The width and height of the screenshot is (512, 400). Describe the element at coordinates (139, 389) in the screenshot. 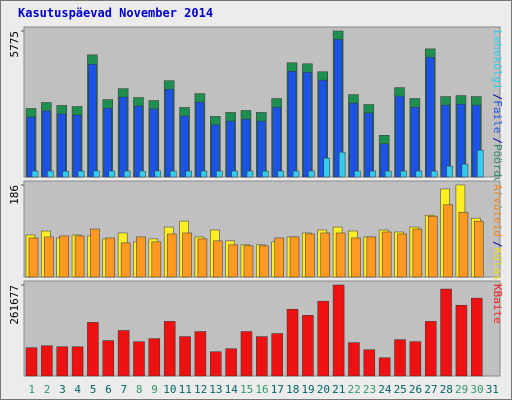

I see `x-tick-label: 8` at that location.